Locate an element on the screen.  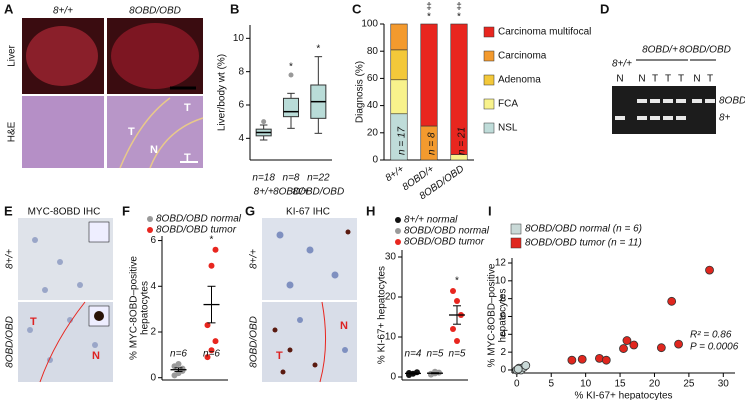
ihc-photo is located at coordinates (309, 342).